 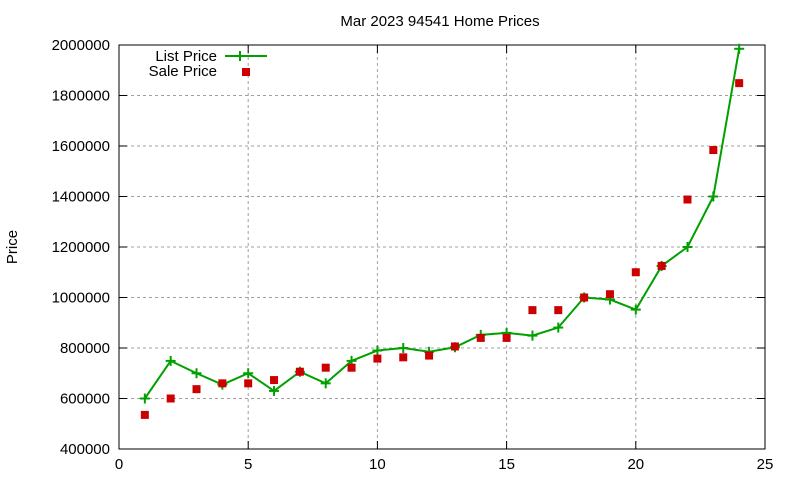 I want to click on legend-label-sale-price: Sale Price, so click(x=183, y=71).